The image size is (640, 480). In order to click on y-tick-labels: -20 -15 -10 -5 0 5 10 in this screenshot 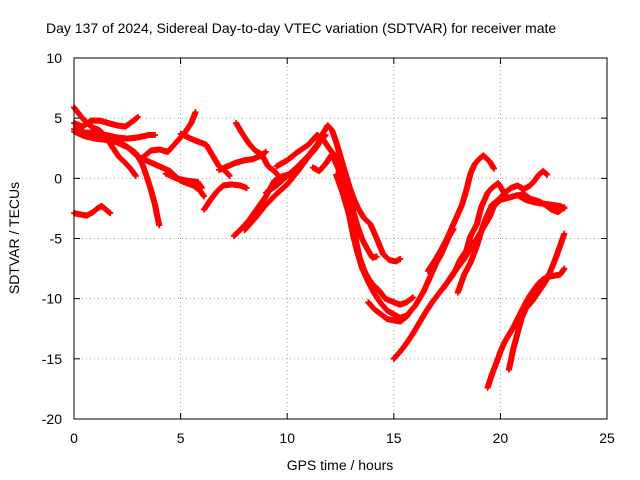, I will do `click(52, 238)`.